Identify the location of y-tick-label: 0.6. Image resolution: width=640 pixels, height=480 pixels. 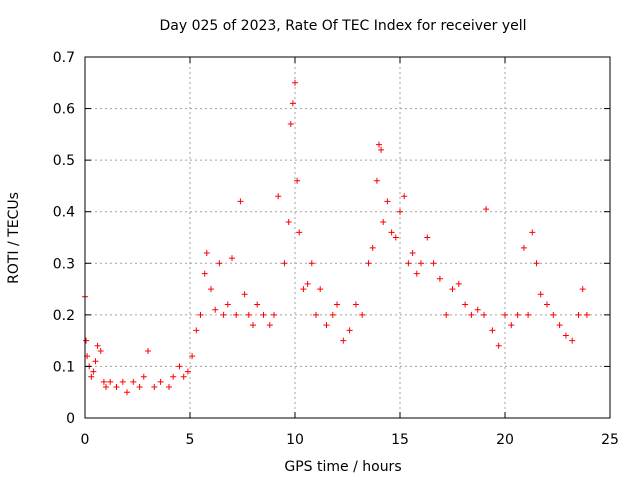
(64, 110).